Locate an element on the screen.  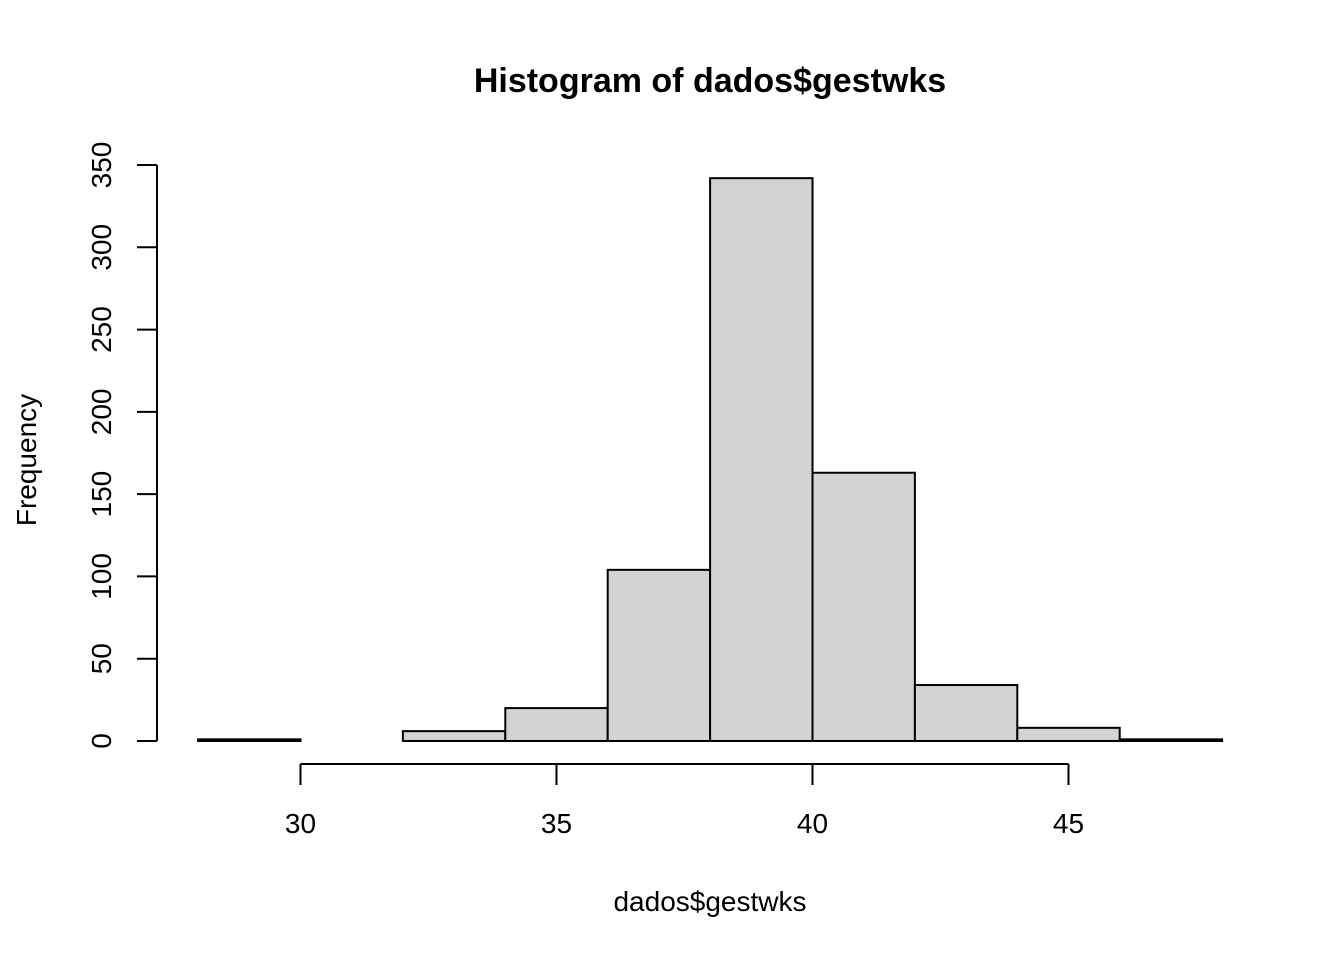
x-tick-label-45: 45 is located at coordinates (1068, 823).